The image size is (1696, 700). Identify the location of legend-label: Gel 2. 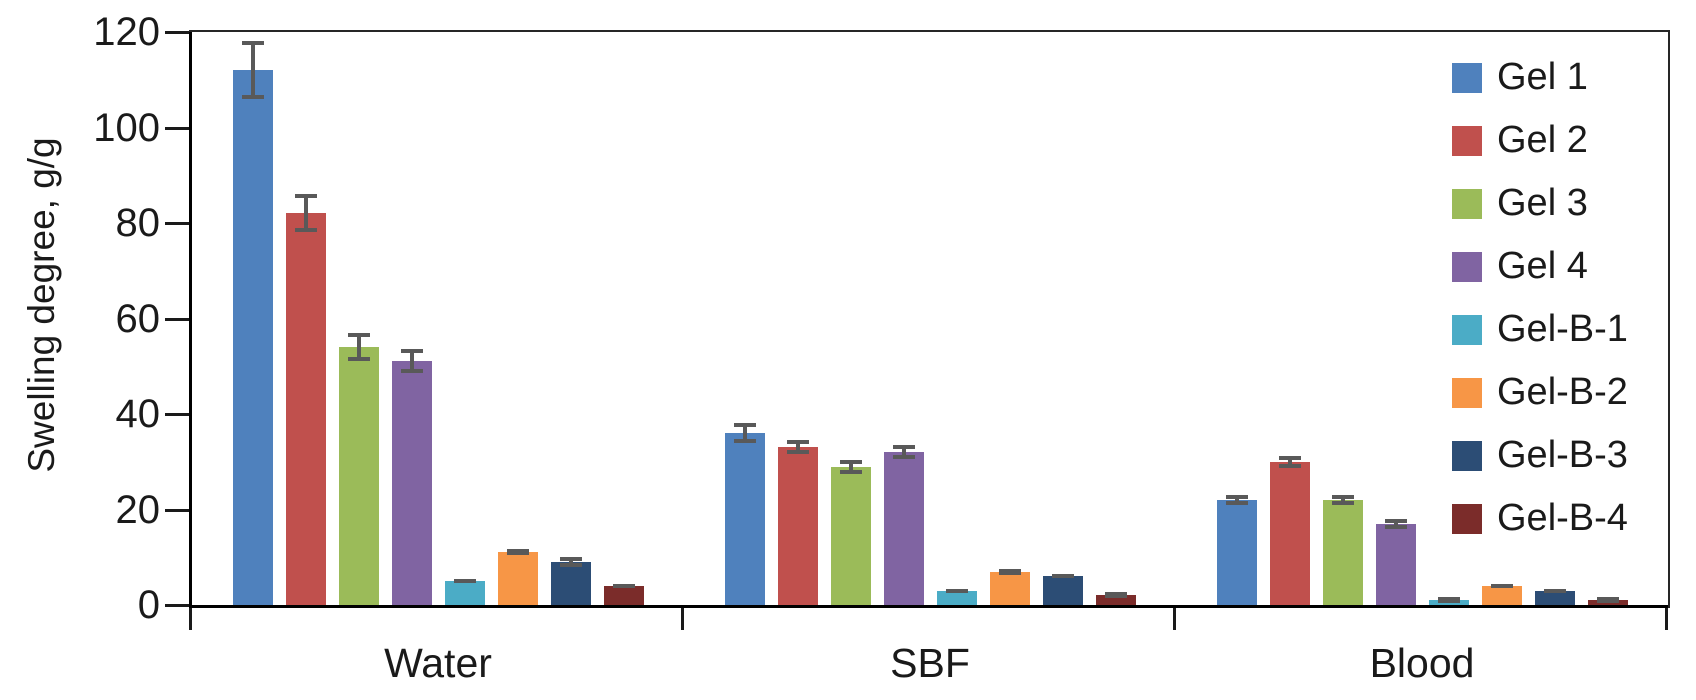
(1542, 140).